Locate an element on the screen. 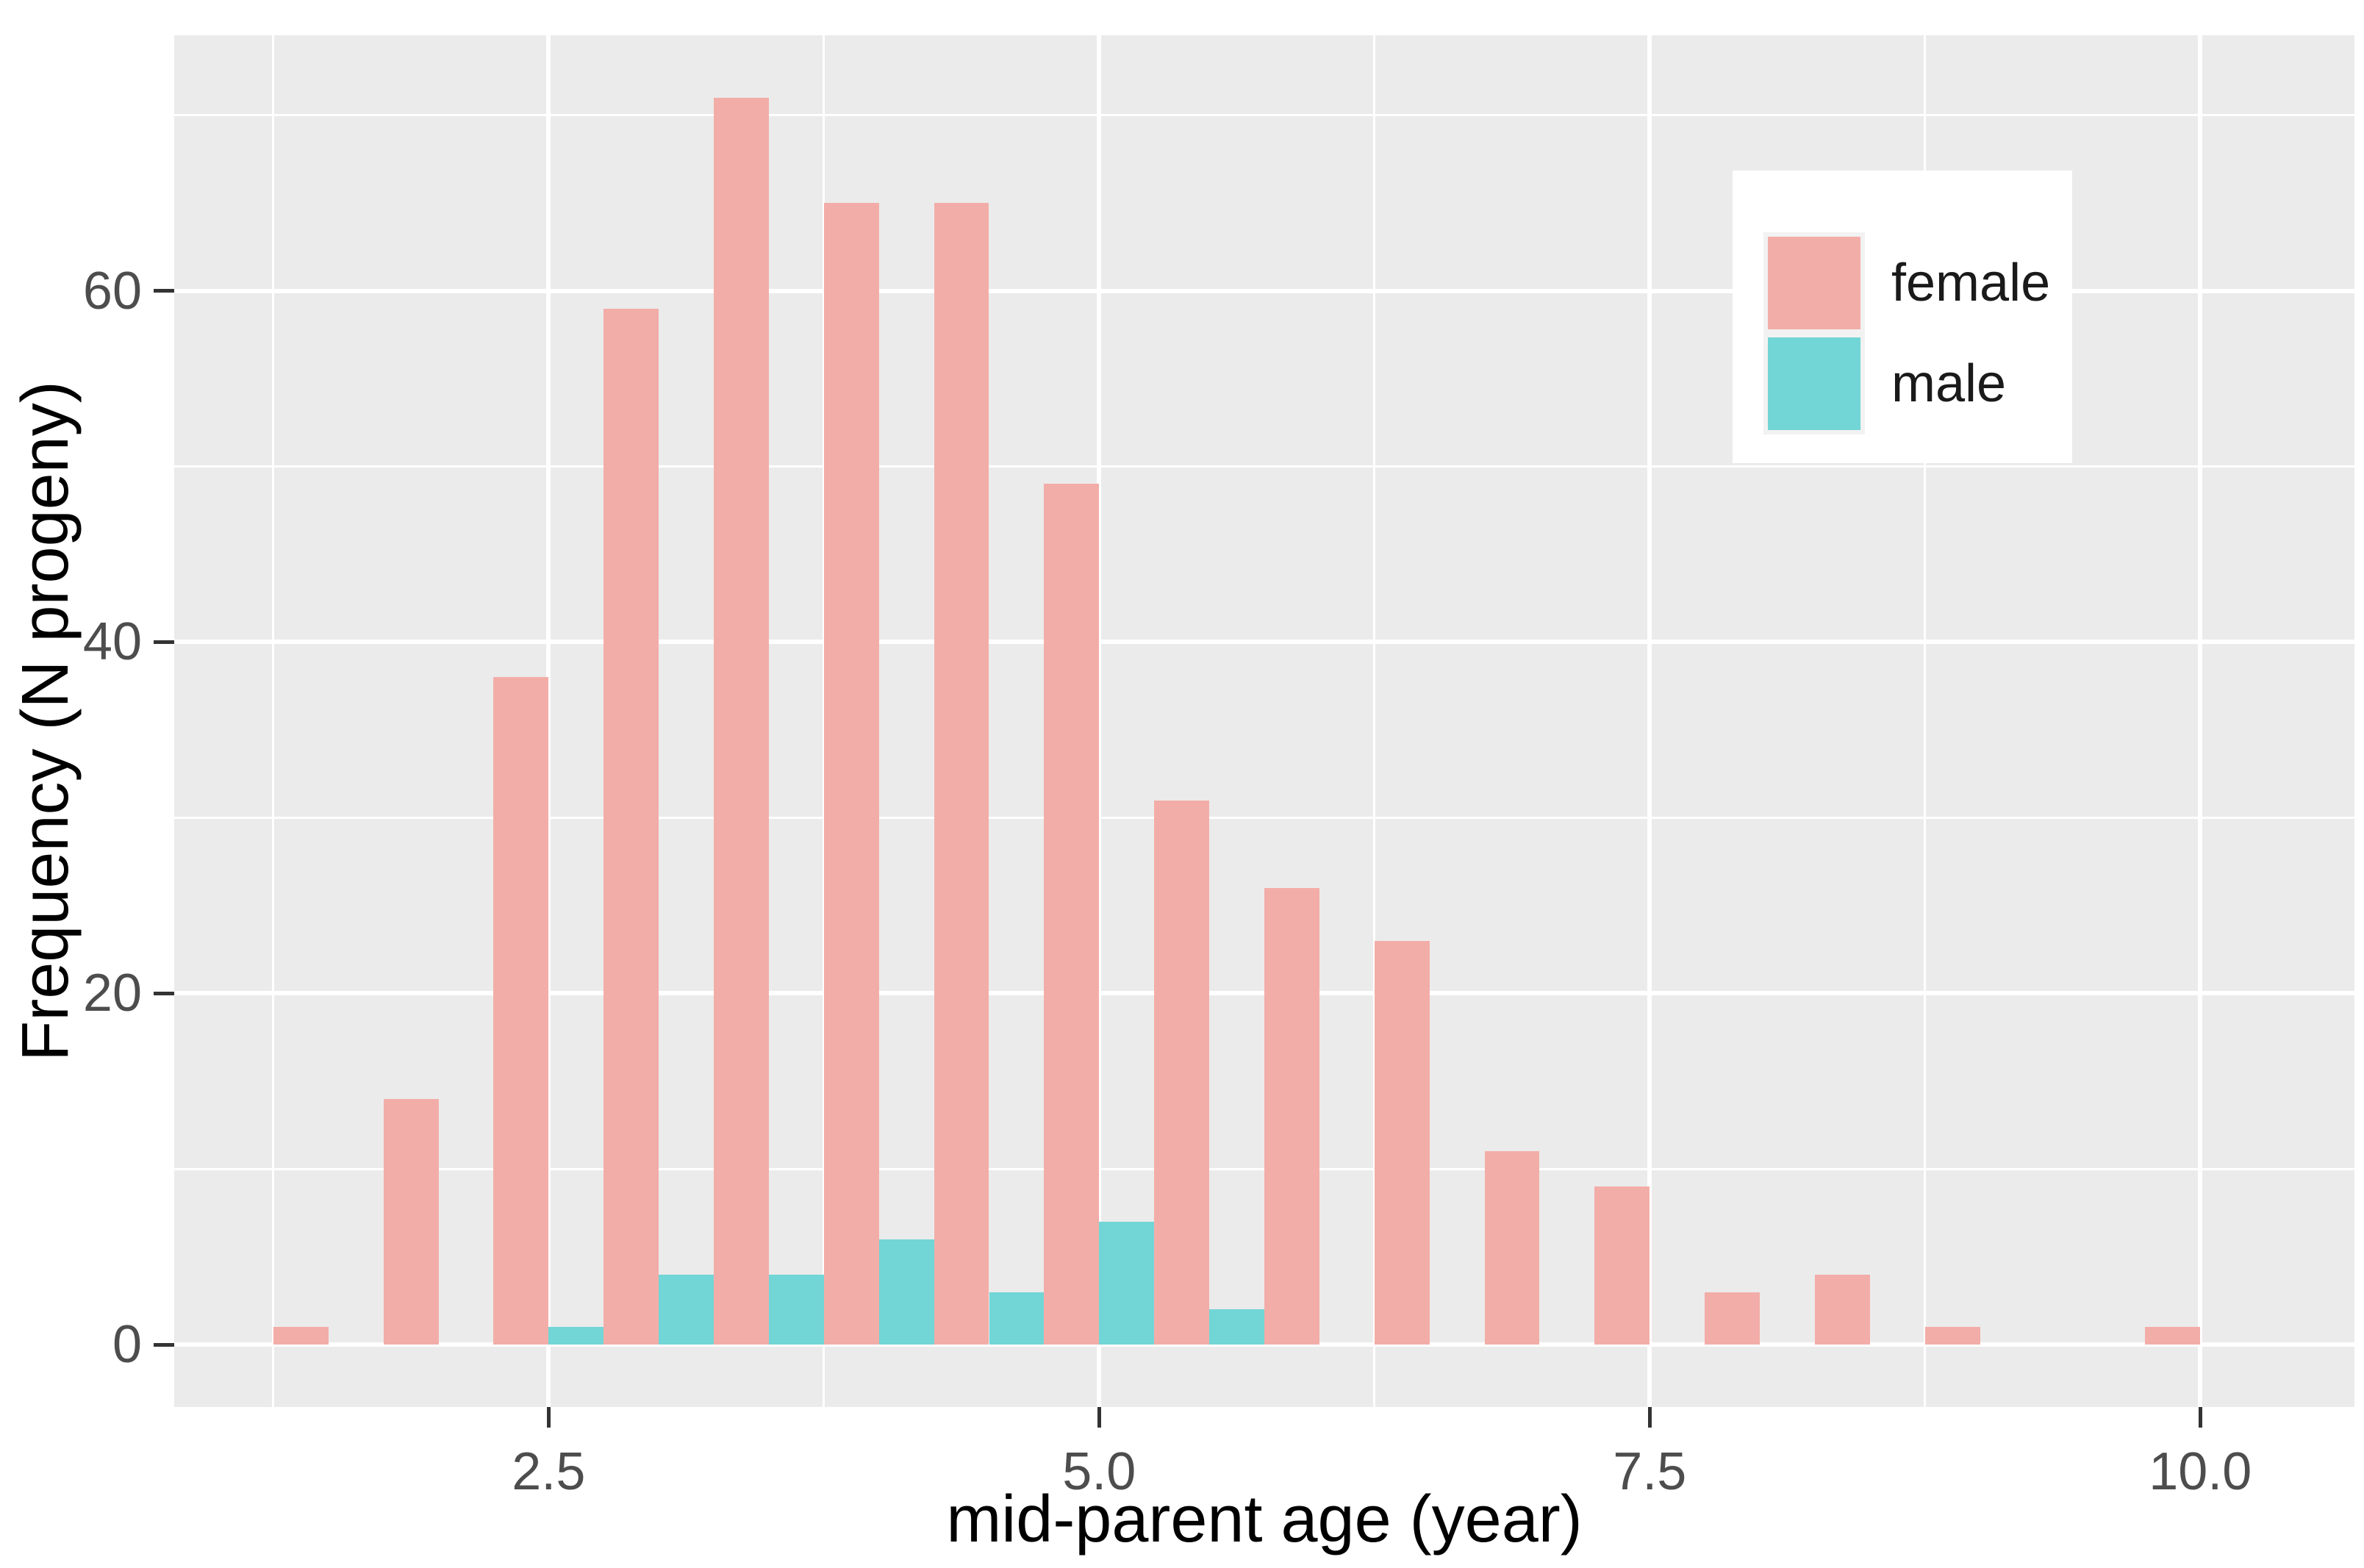  legend-key-male-swatch is located at coordinates (1814, 383).